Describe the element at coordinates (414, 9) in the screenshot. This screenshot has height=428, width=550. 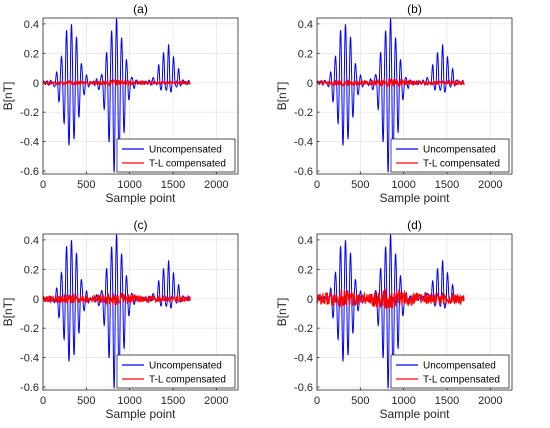
I see `subplot-title: (b)` at that location.